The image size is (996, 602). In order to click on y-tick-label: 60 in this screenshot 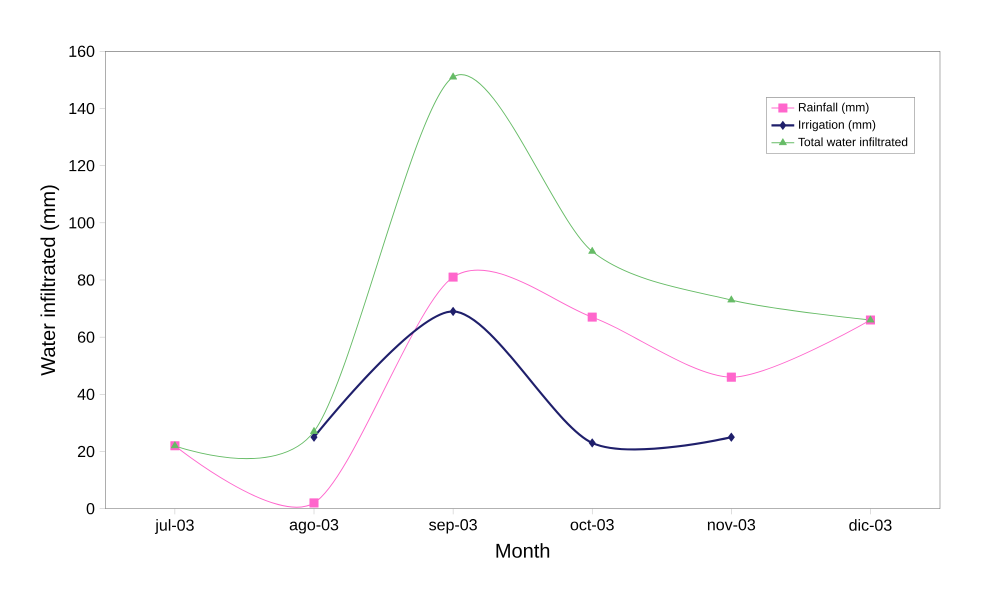, I will do `click(86, 337)`.